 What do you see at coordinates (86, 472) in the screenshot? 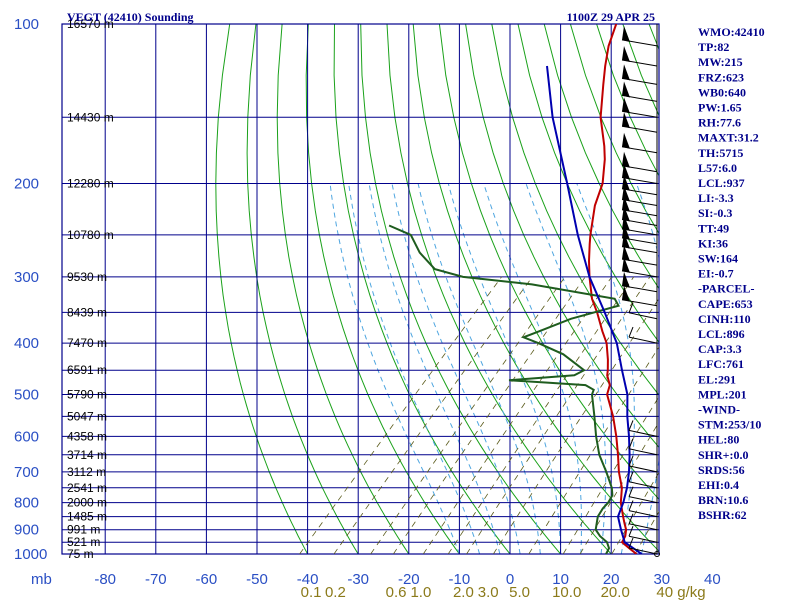
I see `height-label: 3112 m` at bounding box center [86, 472].